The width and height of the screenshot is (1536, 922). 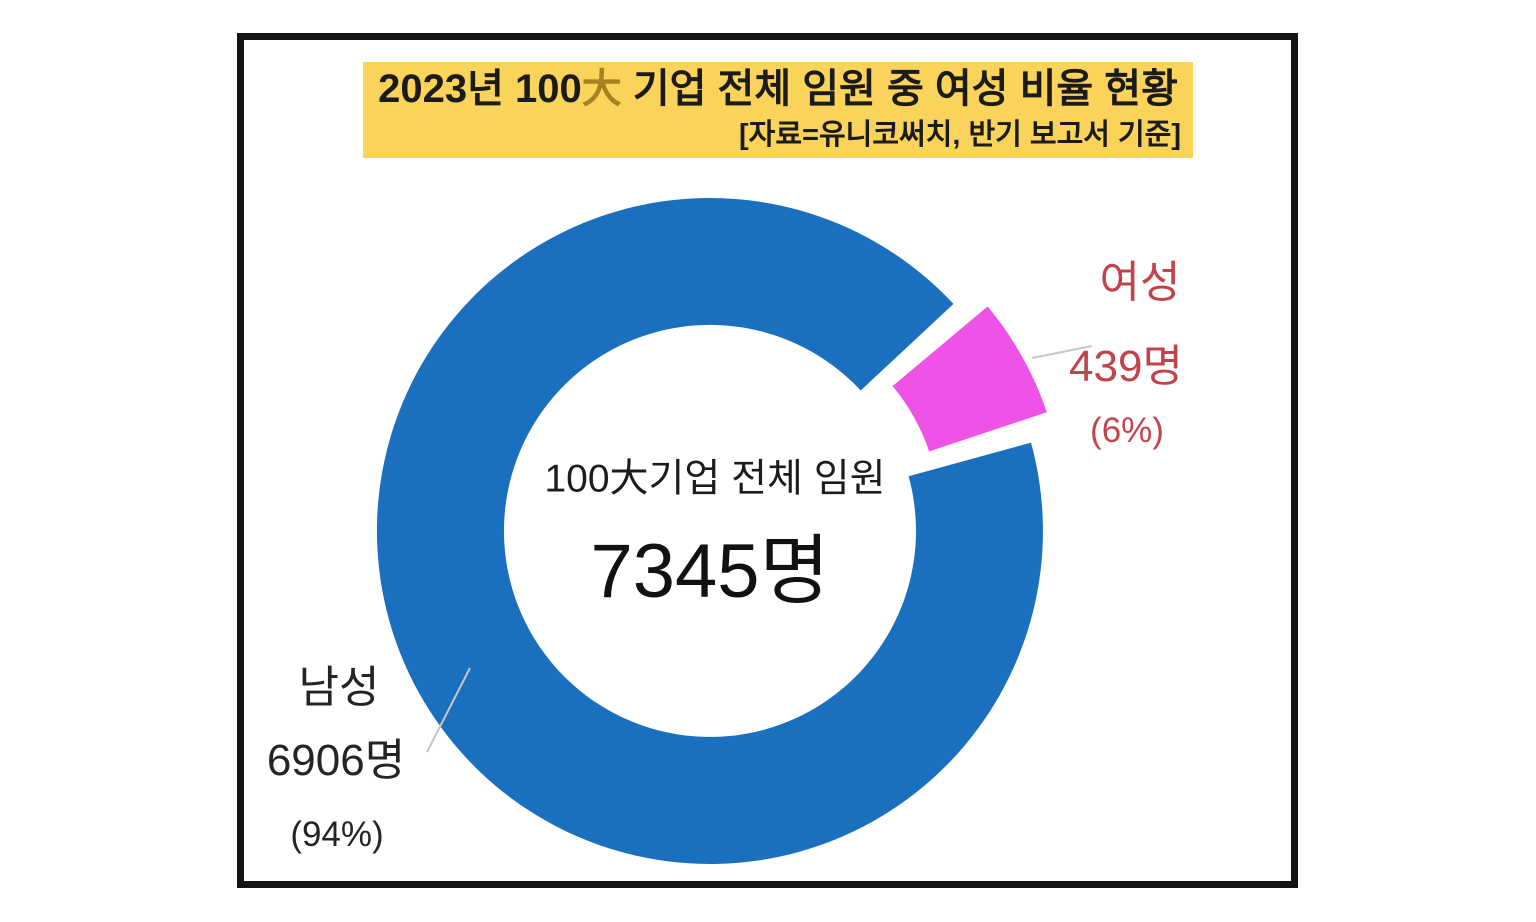 I want to click on donut-center-label: 100大기업 전체 임원, so click(x=715, y=479).